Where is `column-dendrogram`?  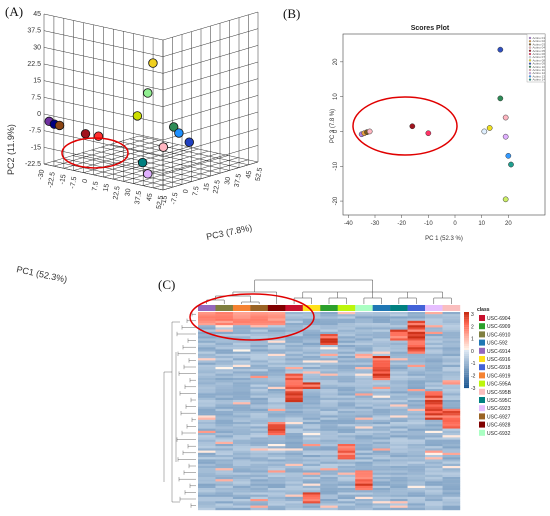
column-dendrogram is located at coordinates (329, 291).